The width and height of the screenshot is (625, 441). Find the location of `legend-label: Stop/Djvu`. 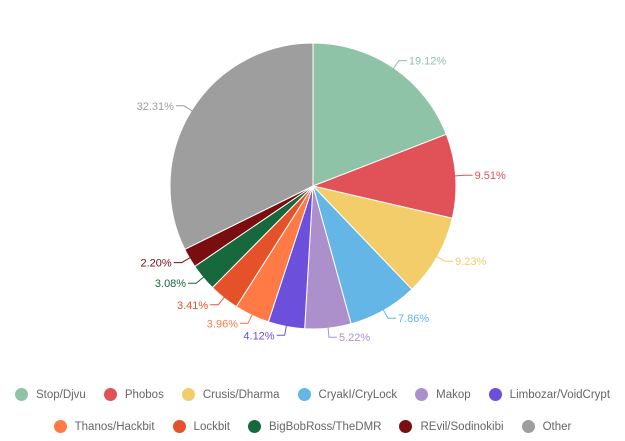

legend-label: Stop/Djvu is located at coordinates (60, 394).